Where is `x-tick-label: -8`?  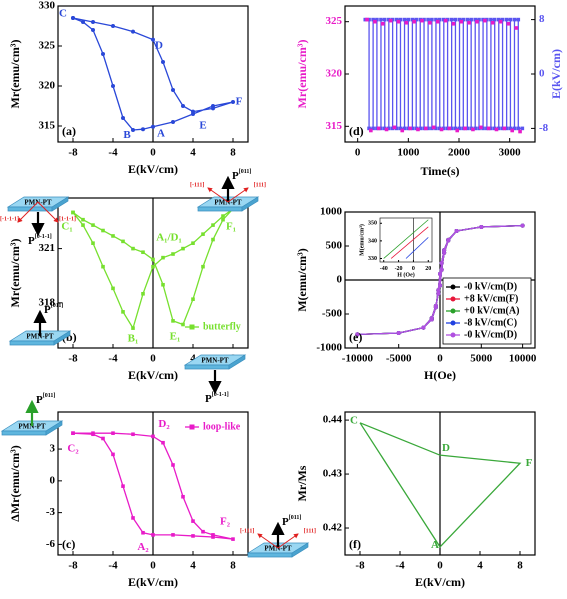
x-tick-label: -8 is located at coordinates (360, 565).